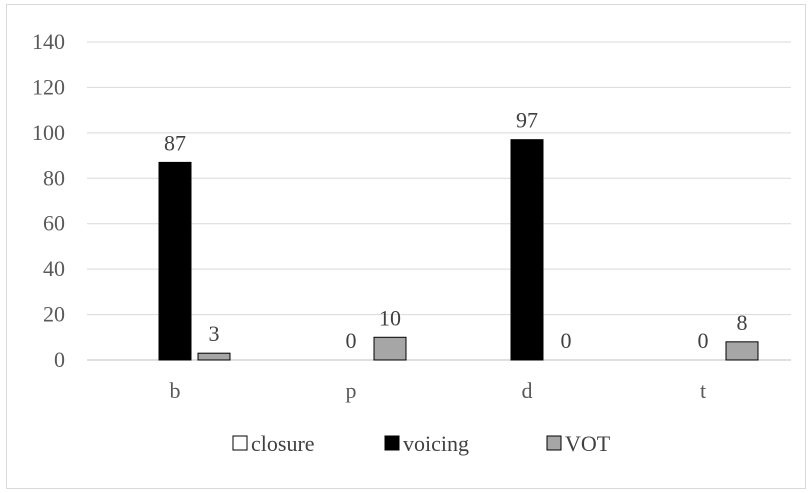 Image resolution: width=812 pixels, height=493 pixels. Describe the element at coordinates (175, 142) in the screenshot. I see `data-label-voicing-b: 87` at that location.